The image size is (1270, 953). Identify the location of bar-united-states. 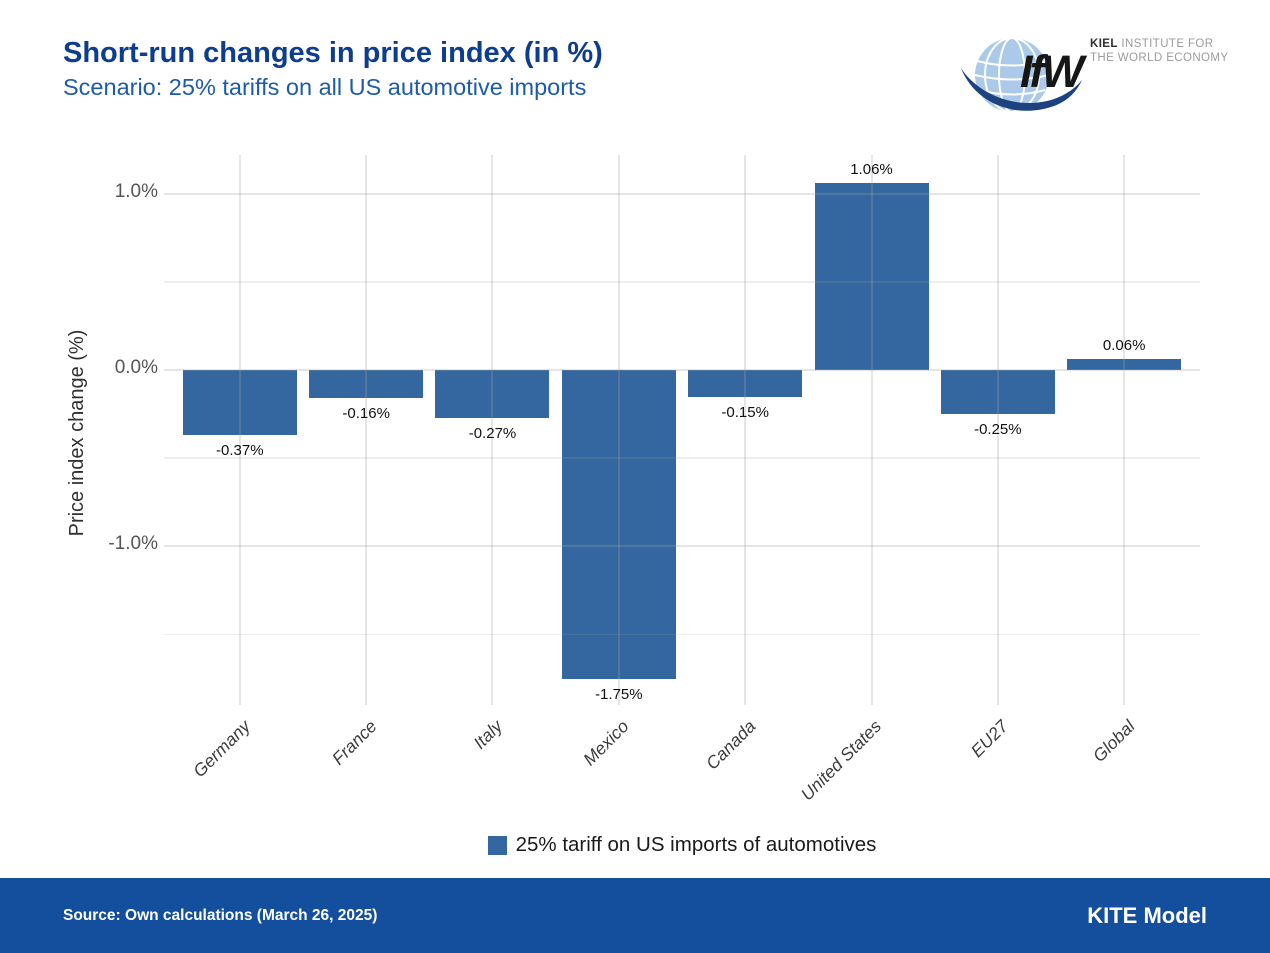
(871, 277).